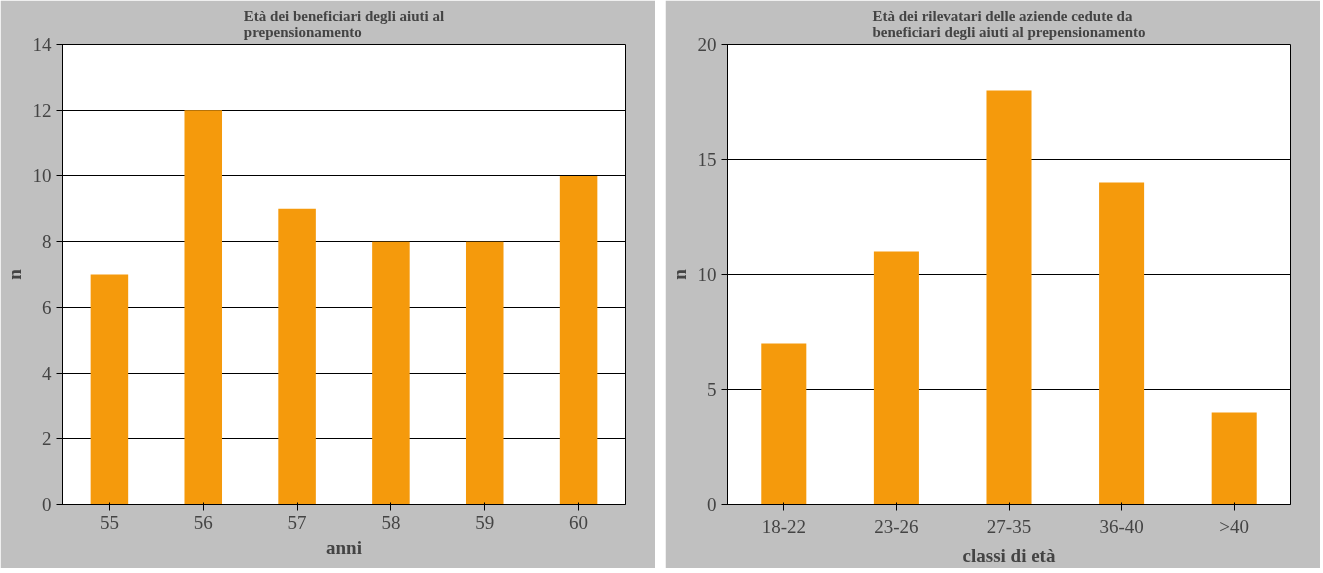 The width and height of the screenshot is (1323, 573). Describe the element at coordinates (391, 522) in the screenshot. I see `x-tick-label: 58` at that location.